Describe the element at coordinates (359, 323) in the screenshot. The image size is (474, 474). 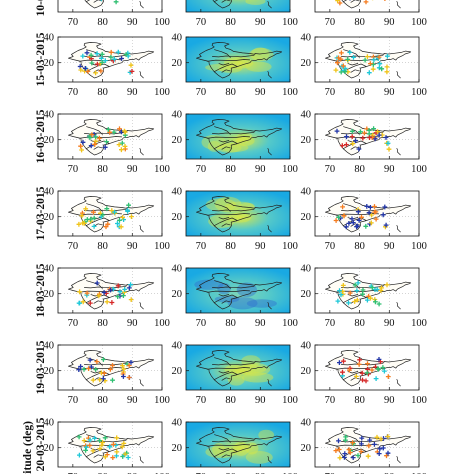
I see `x-tick-label: 80` at that location.